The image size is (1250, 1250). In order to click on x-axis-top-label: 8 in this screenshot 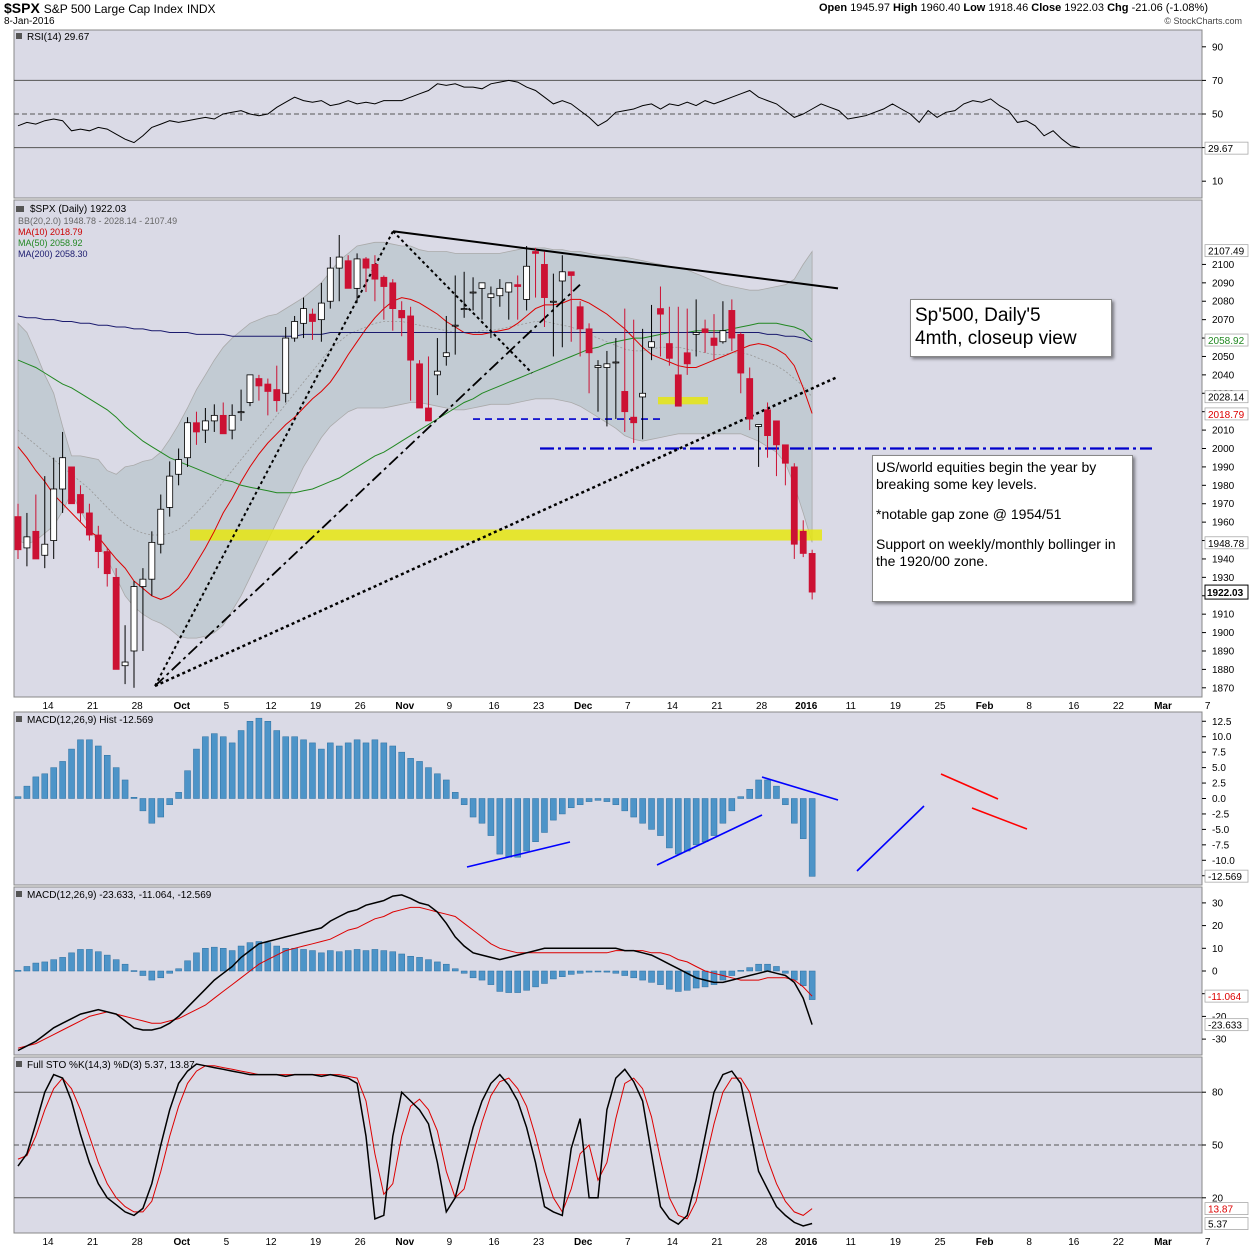, I will do `click(1029, 706)`.